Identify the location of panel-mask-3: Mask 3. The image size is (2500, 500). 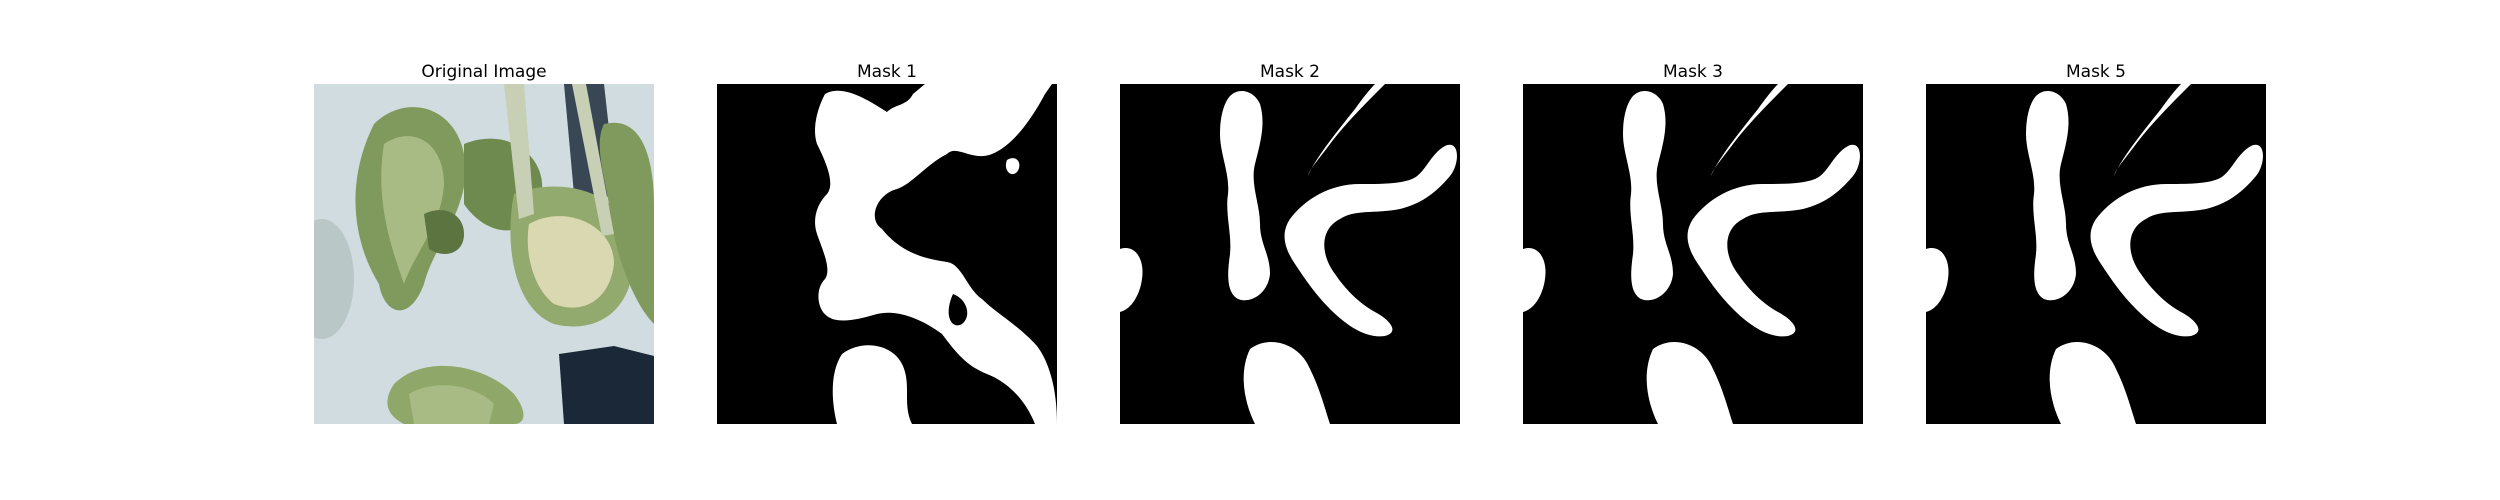
(1693, 242).